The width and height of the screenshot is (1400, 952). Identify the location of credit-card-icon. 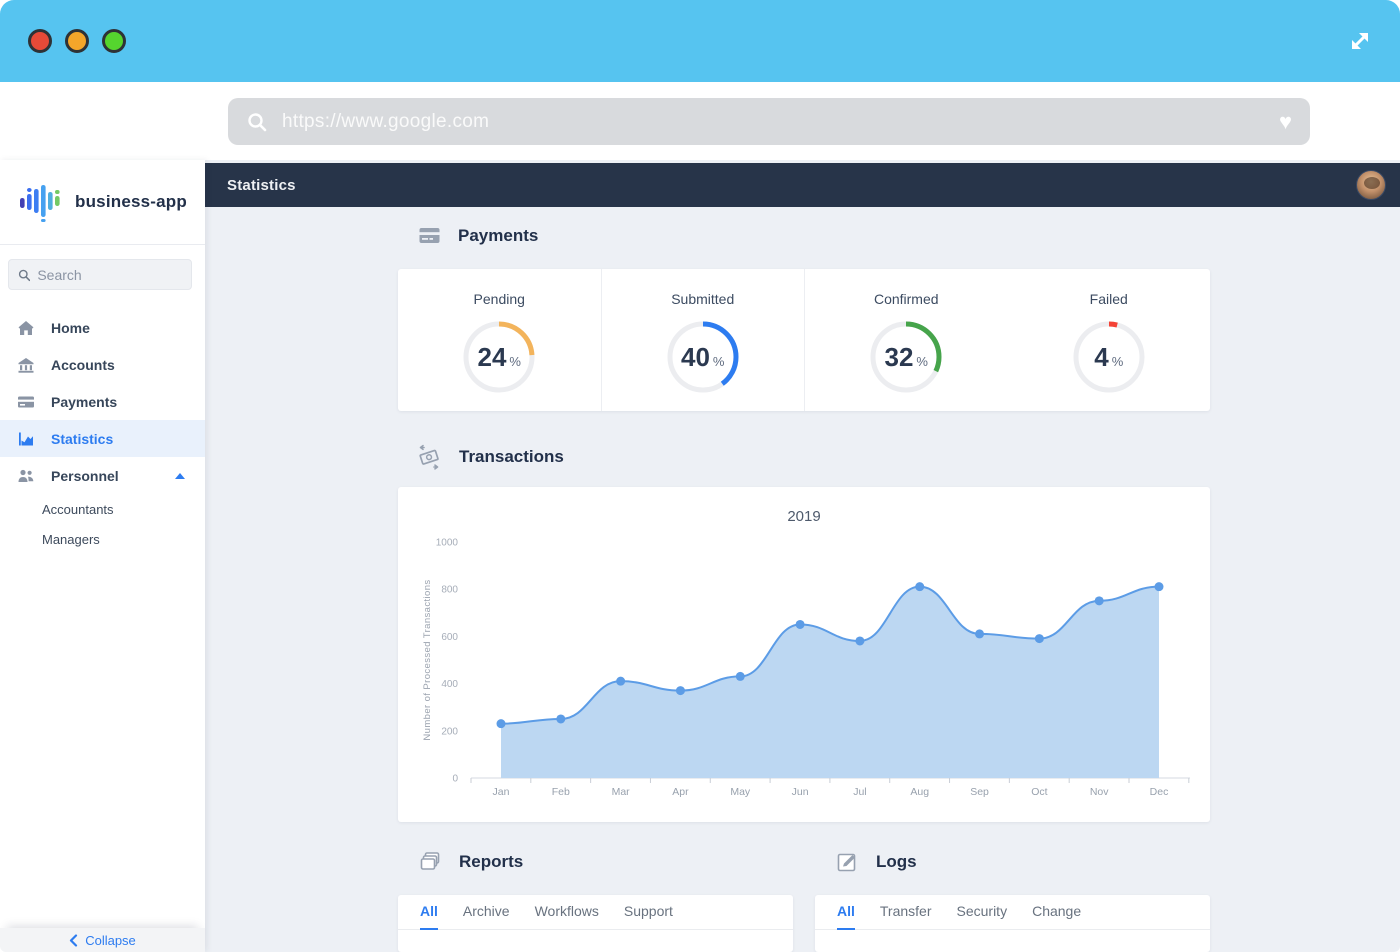
(26, 401).